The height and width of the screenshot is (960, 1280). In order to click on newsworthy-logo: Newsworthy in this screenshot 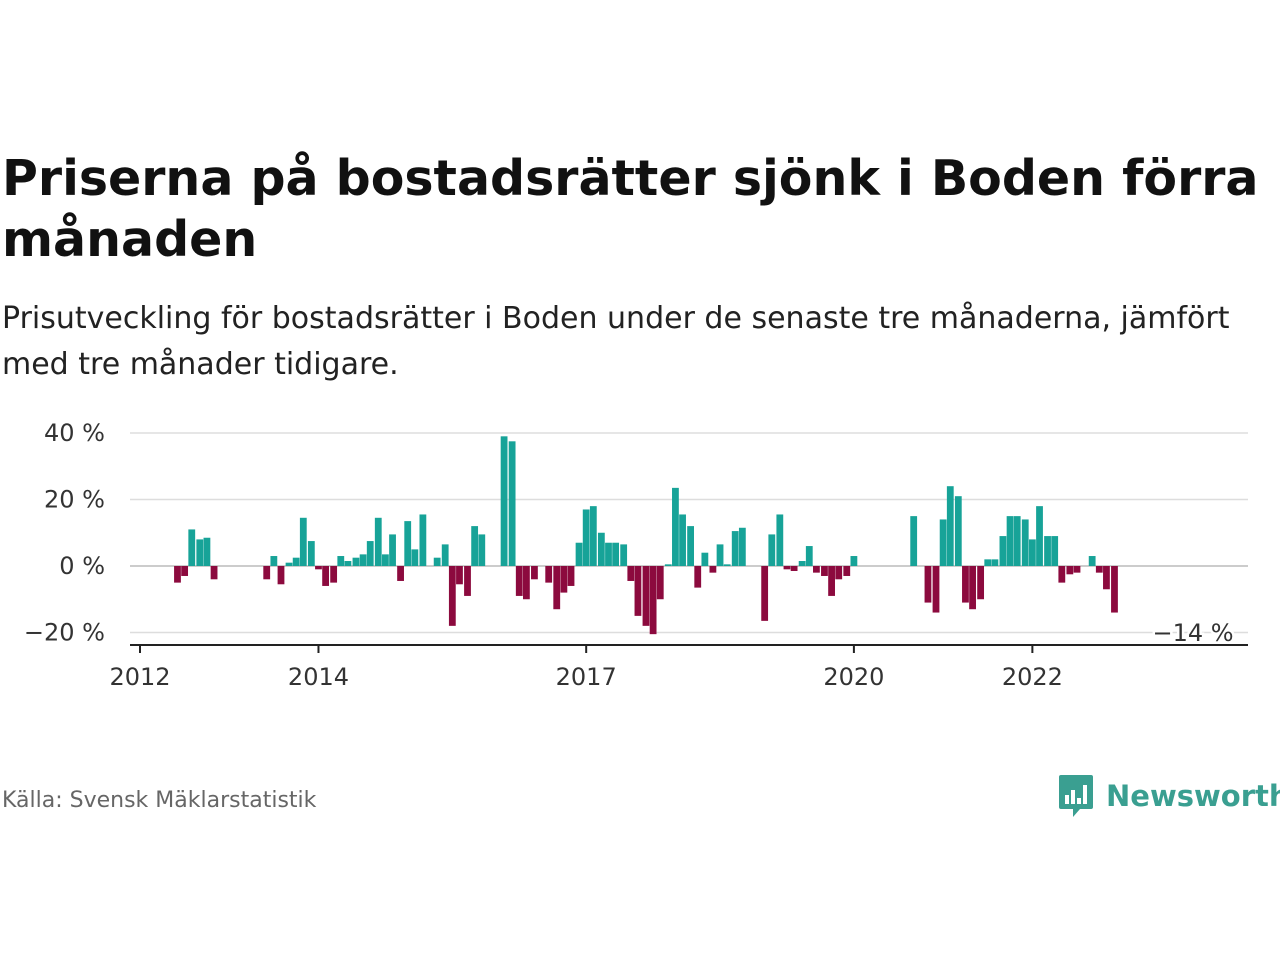, I will do `click(1169, 796)`.